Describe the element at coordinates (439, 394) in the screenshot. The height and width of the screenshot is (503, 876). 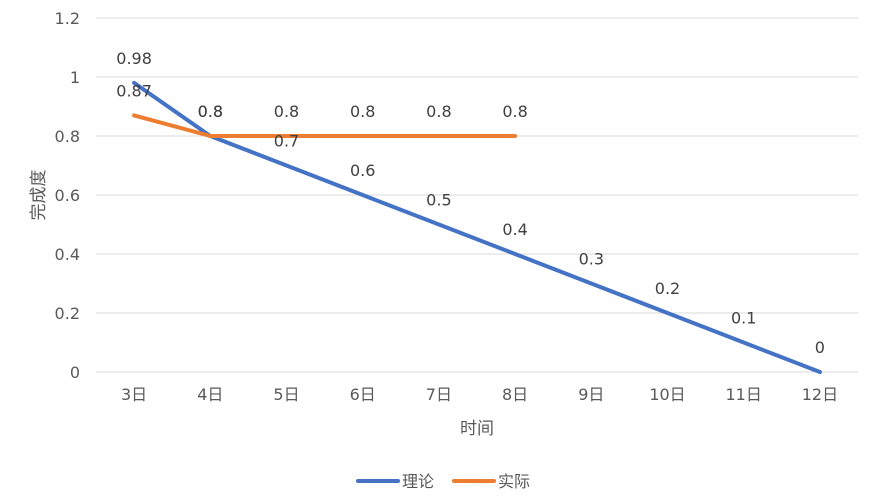
I see `x-tick-label: 7日` at that location.